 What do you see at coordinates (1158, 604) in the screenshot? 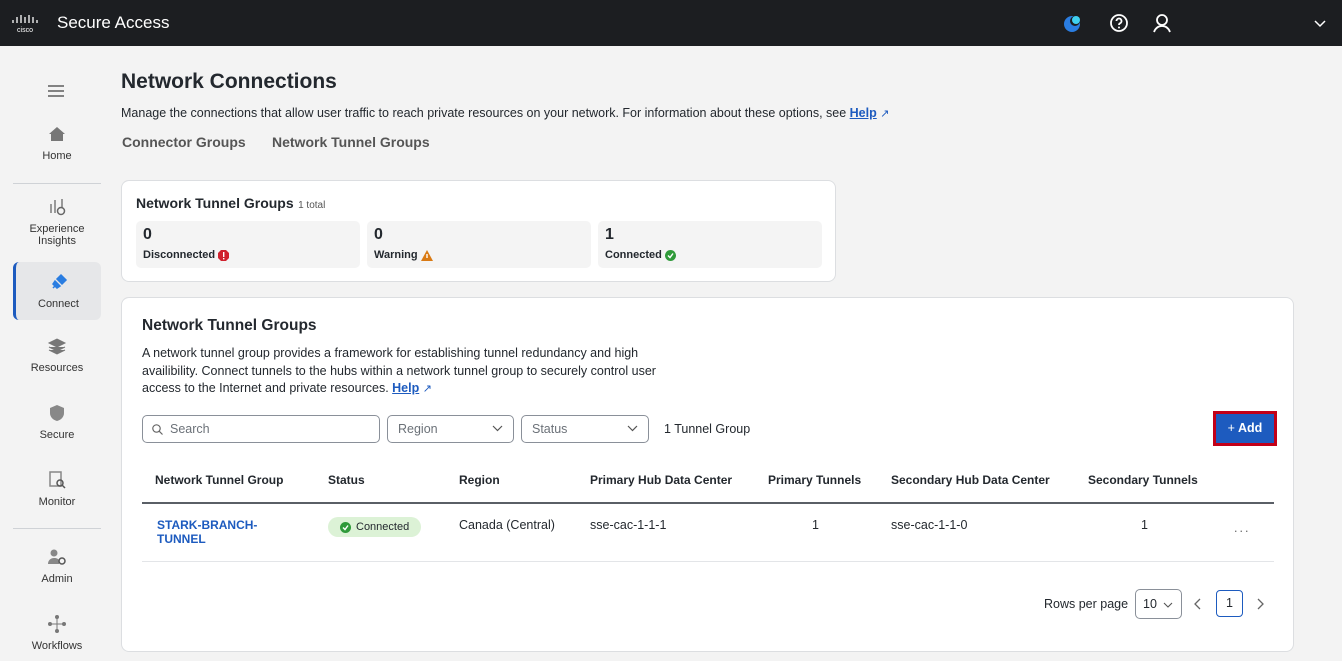
I see `rows-per-page-select: 10` at bounding box center [1158, 604].